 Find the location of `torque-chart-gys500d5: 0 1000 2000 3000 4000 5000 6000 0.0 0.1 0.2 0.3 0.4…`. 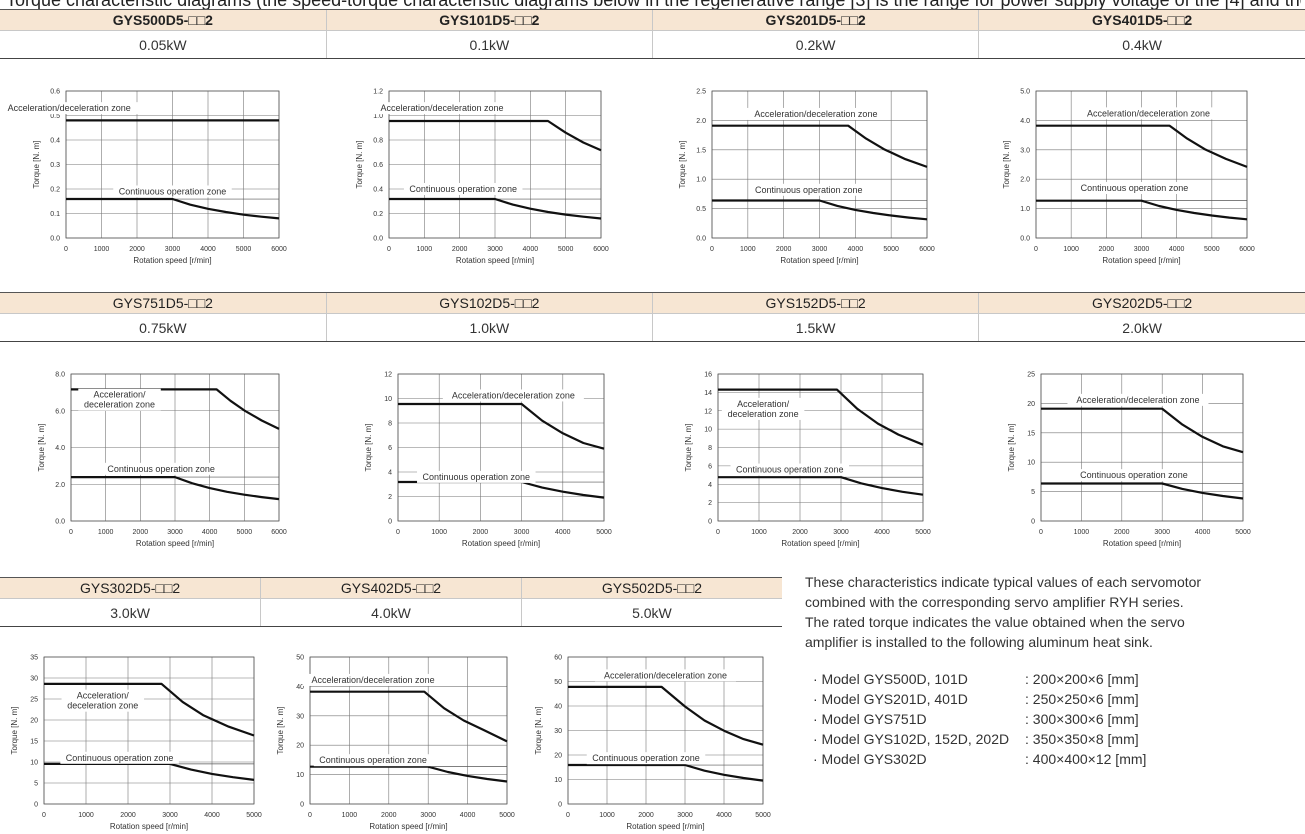

torque-chart-gys500d5: 0 1000 2000 3000 4000 5000 6000 0.0 0.1 0.2 0.3 0.4… is located at coordinates (143, 177).